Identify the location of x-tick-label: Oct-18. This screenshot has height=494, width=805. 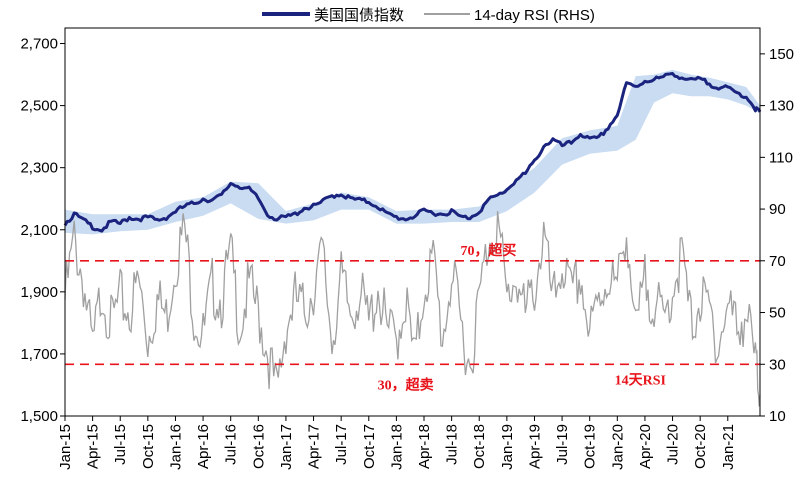
(479, 446).